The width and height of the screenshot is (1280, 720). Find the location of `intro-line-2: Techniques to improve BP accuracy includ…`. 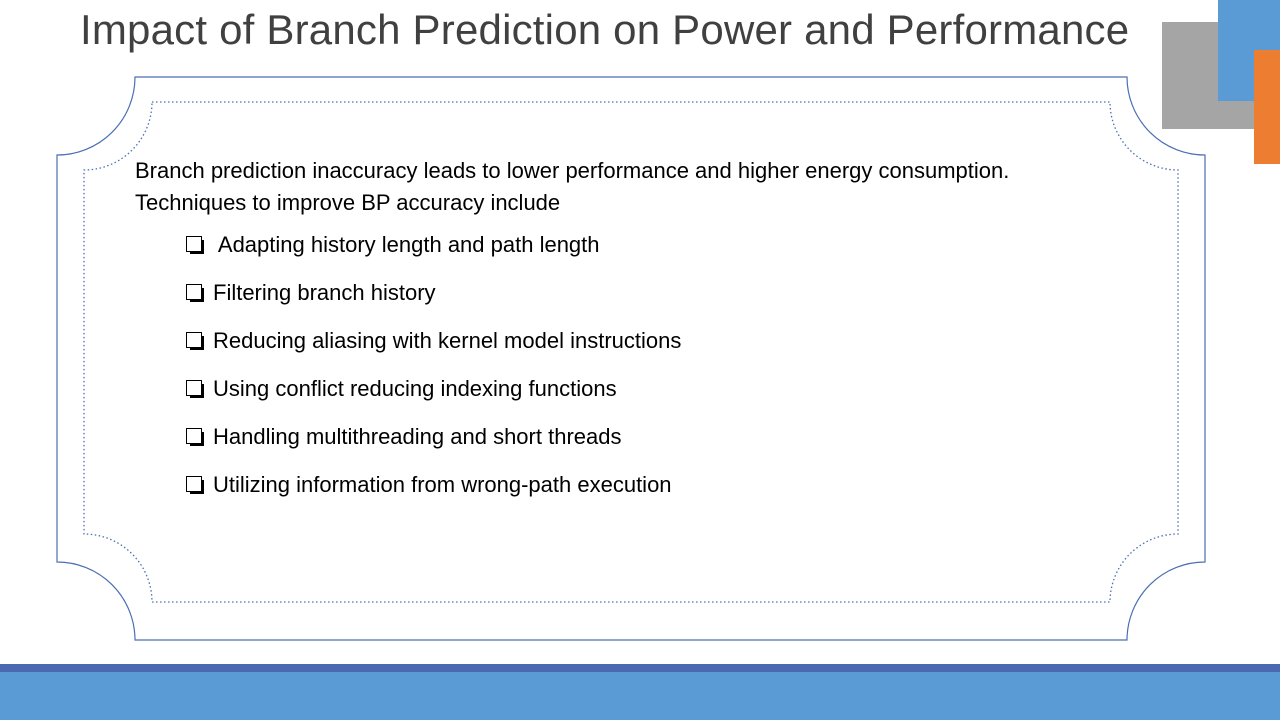

intro-line-2: Techniques to improve BP accuracy includ… is located at coordinates (348, 202).